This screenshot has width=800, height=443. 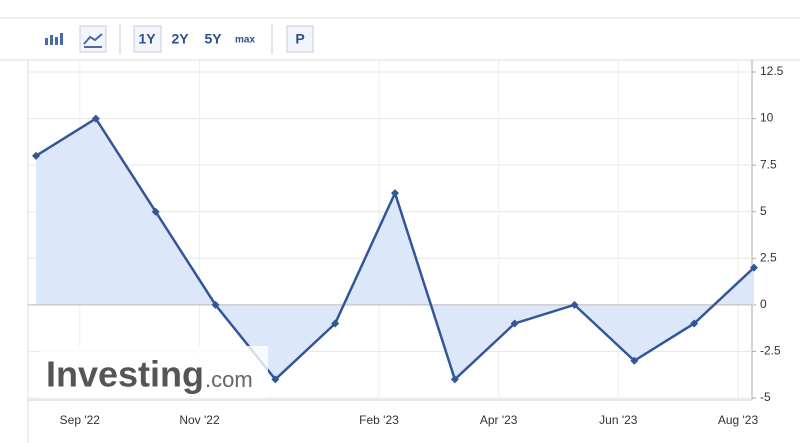 I want to click on y-tick-label: 7.5, so click(x=768, y=164).